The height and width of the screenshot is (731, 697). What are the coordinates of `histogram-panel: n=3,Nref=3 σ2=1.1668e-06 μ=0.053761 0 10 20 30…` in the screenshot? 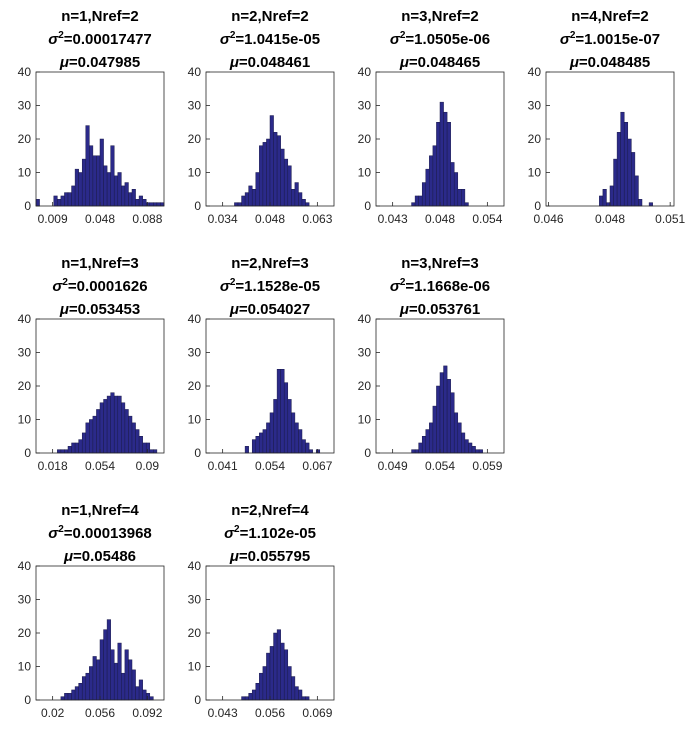 It's located at (431, 364).